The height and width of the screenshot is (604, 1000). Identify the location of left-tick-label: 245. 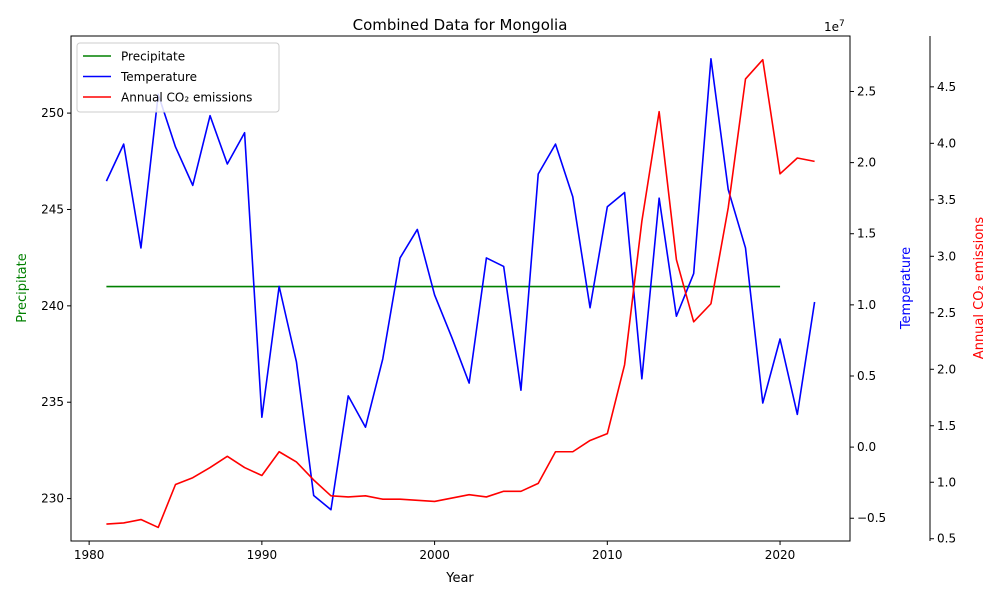
(52, 209).